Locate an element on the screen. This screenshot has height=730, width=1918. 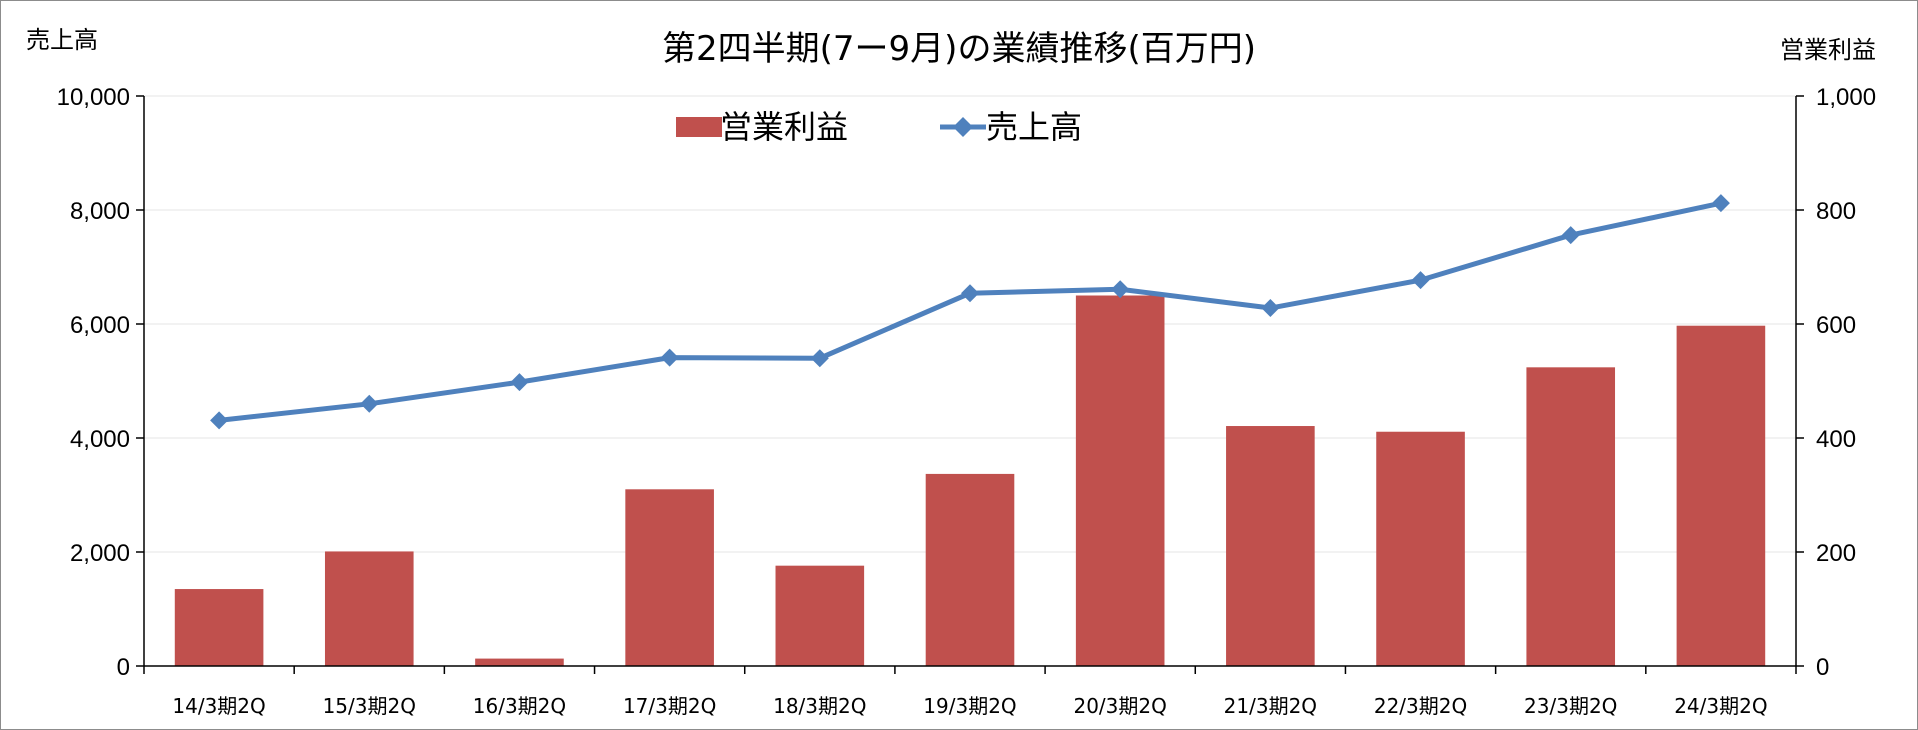
left-tick-label: 10,000 is located at coordinates (93, 97).